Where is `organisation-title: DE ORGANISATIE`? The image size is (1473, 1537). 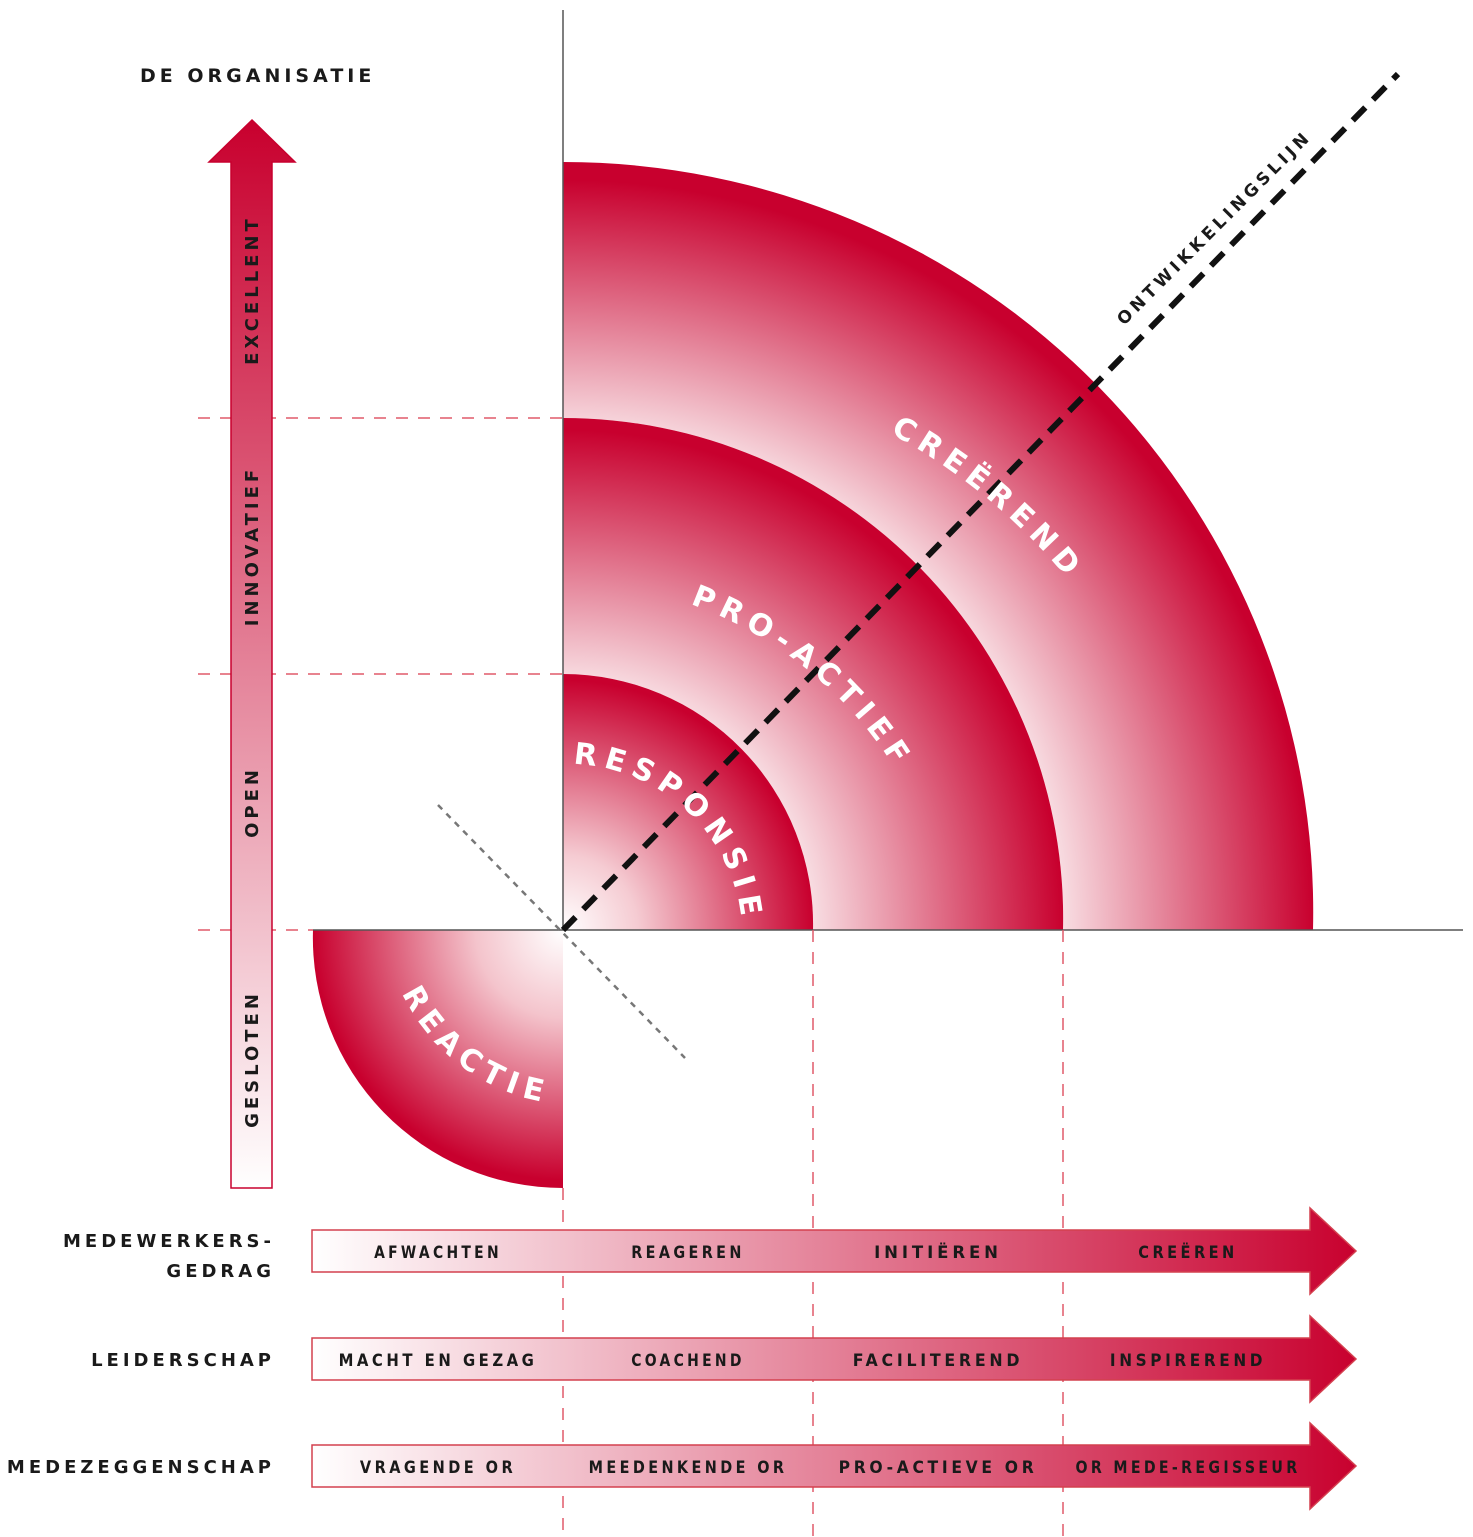
organisation-title: DE ORGANISATIE is located at coordinates (257, 76).